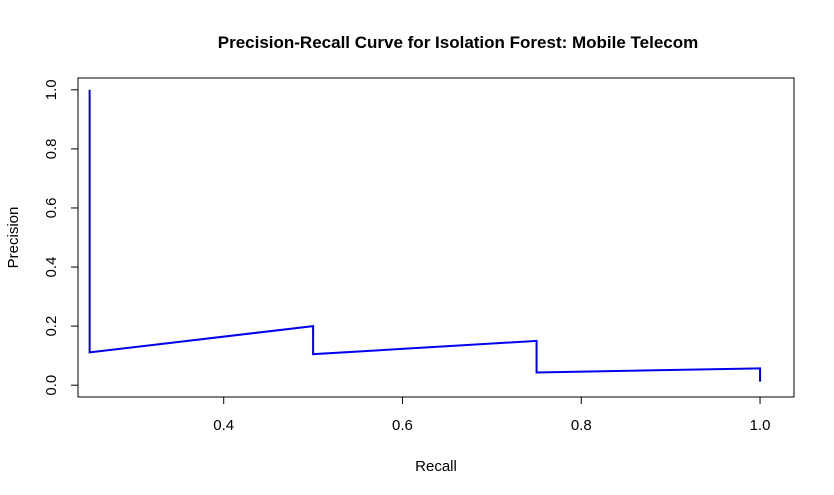 This screenshot has width=834, height=495. I want to click on x-tick-label: 1.0, so click(760, 425).